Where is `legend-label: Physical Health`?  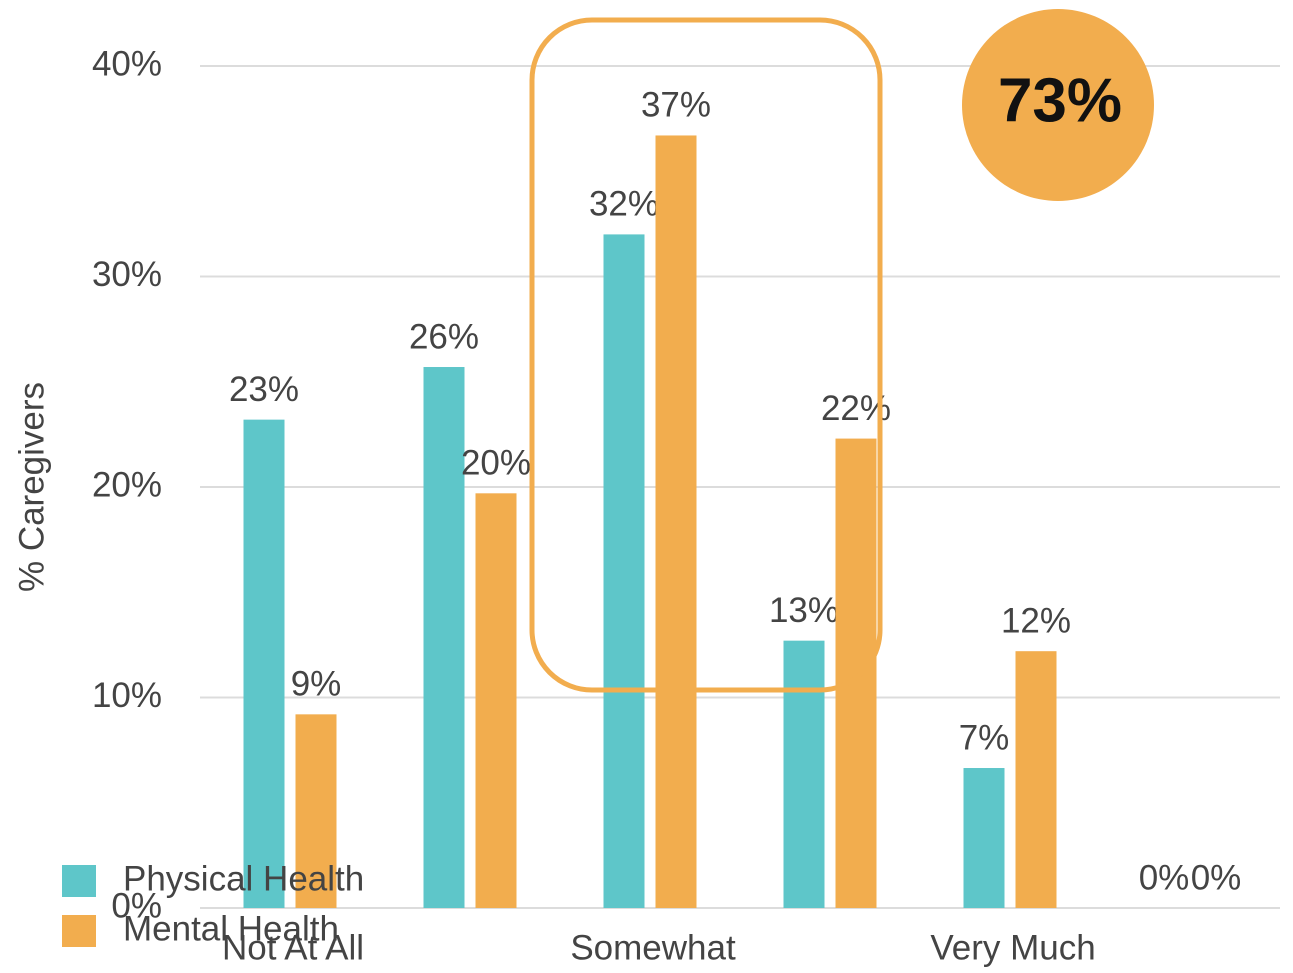 legend-label: Physical Health is located at coordinates (243, 878).